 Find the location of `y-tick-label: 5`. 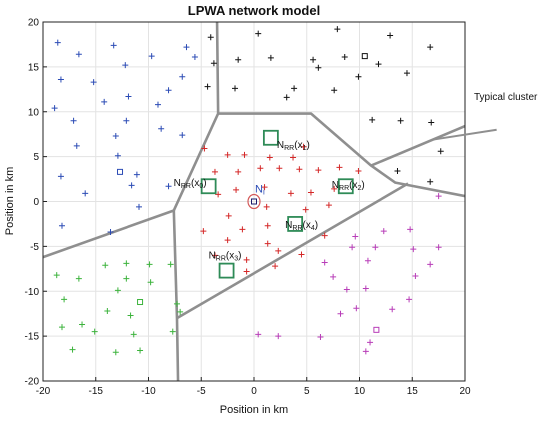

y-tick-label: 5 is located at coordinates (36, 157).